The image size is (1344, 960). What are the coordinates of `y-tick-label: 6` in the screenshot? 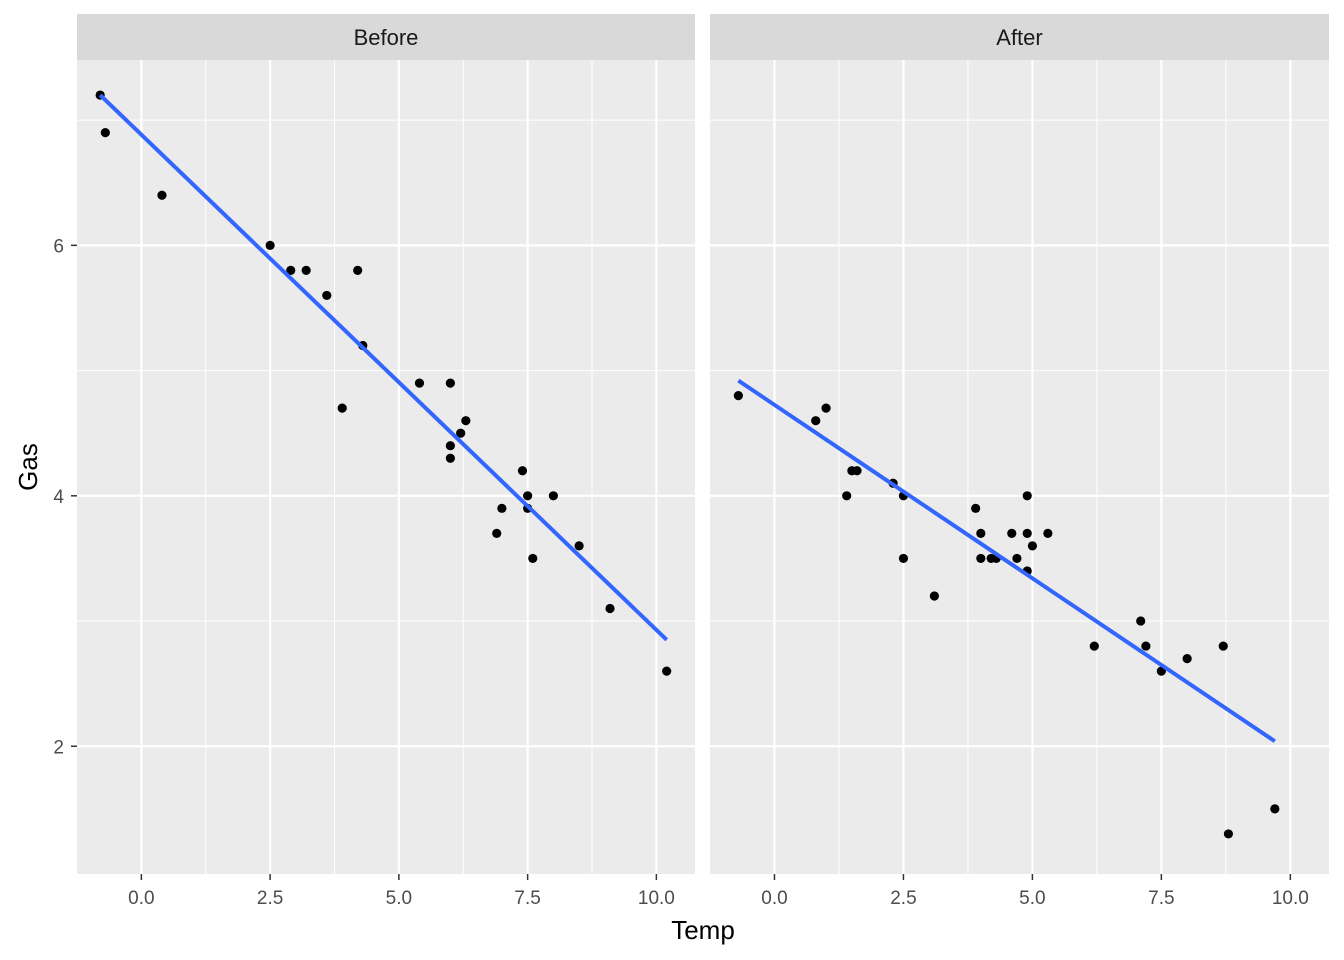 It's located at (58, 246).